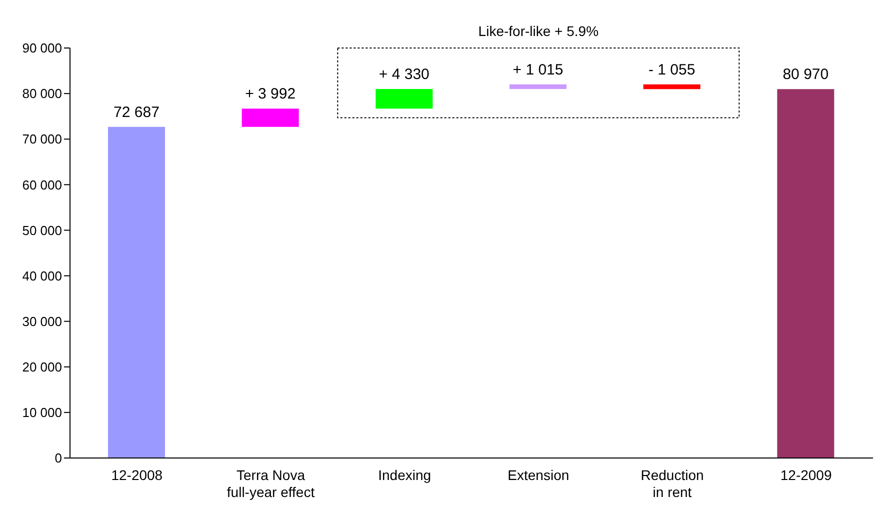 This screenshot has width=891, height=519. What do you see at coordinates (806, 475) in the screenshot?
I see `x-tick-label: 12-2009` at bounding box center [806, 475].